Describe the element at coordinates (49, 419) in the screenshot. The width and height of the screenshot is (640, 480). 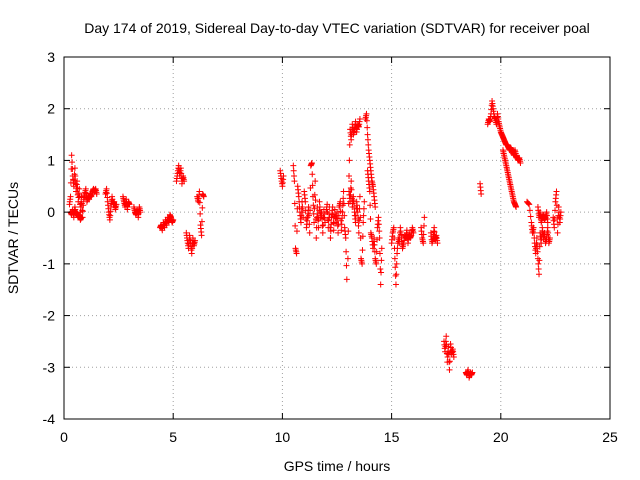
I see `y-tick-label: -4` at that location.